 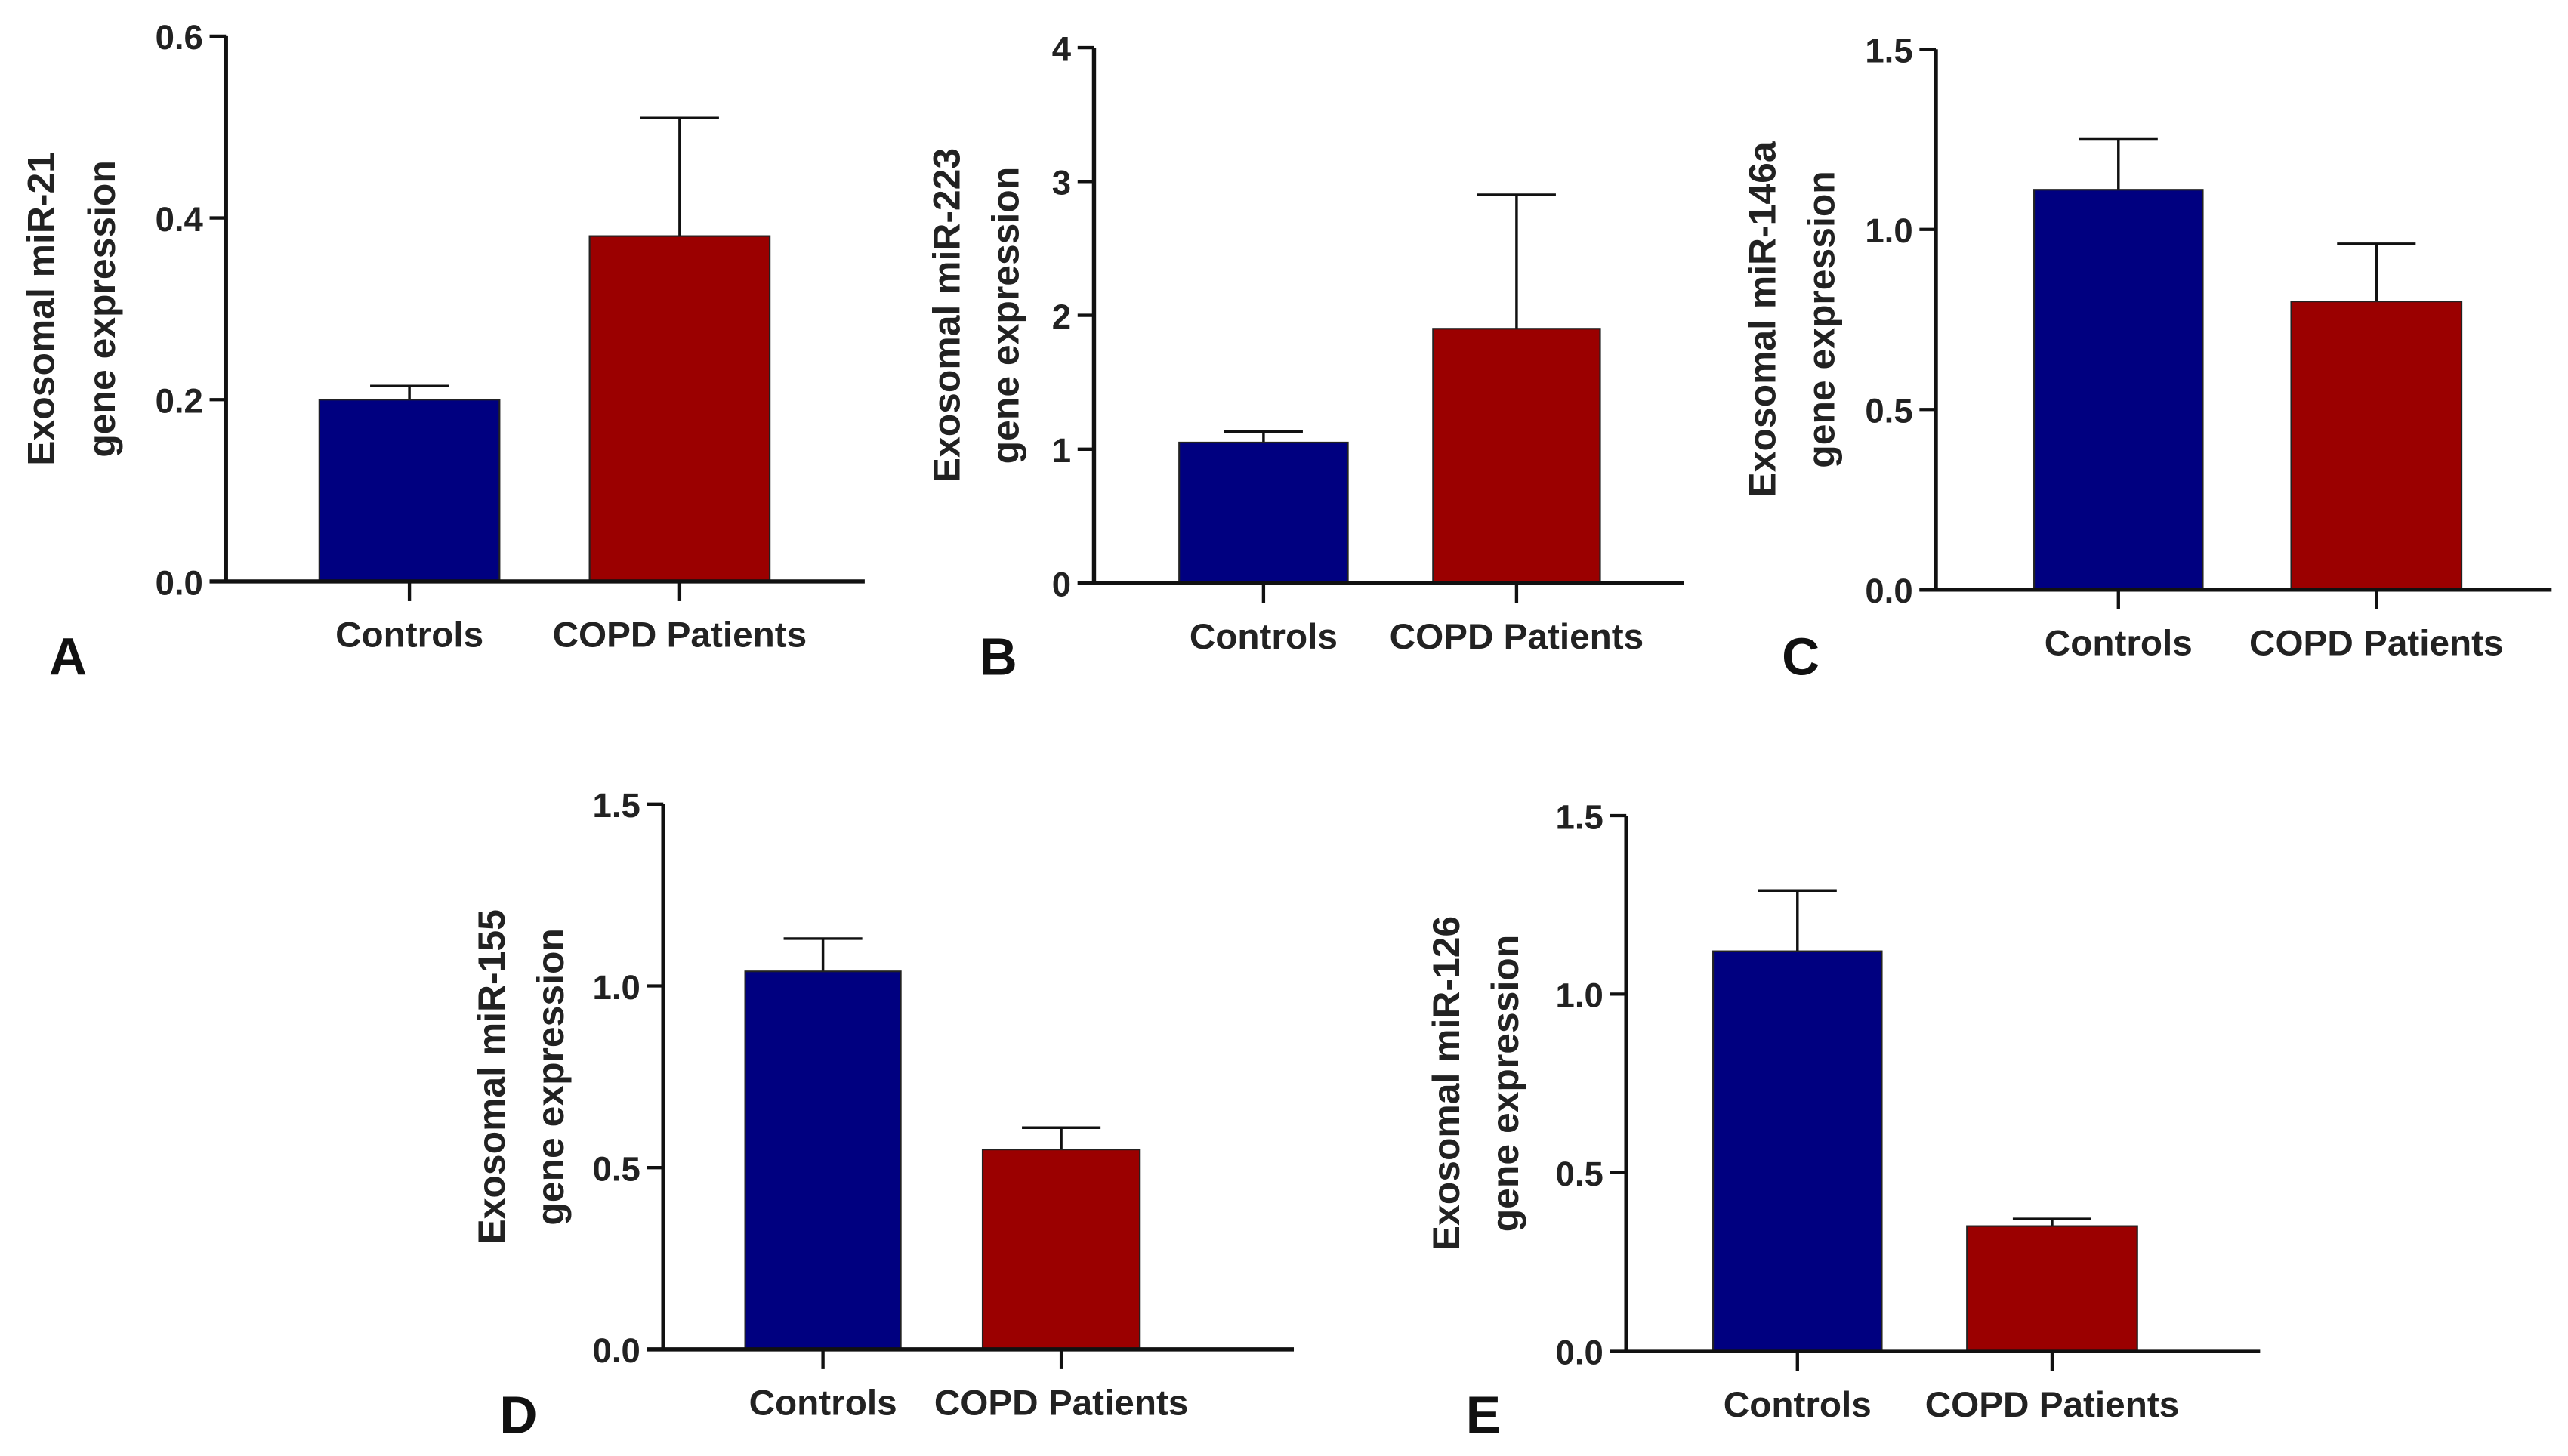 What do you see at coordinates (518, 1414) in the screenshot?
I see `panel-letter: D` at bounding box center [518, 1414].